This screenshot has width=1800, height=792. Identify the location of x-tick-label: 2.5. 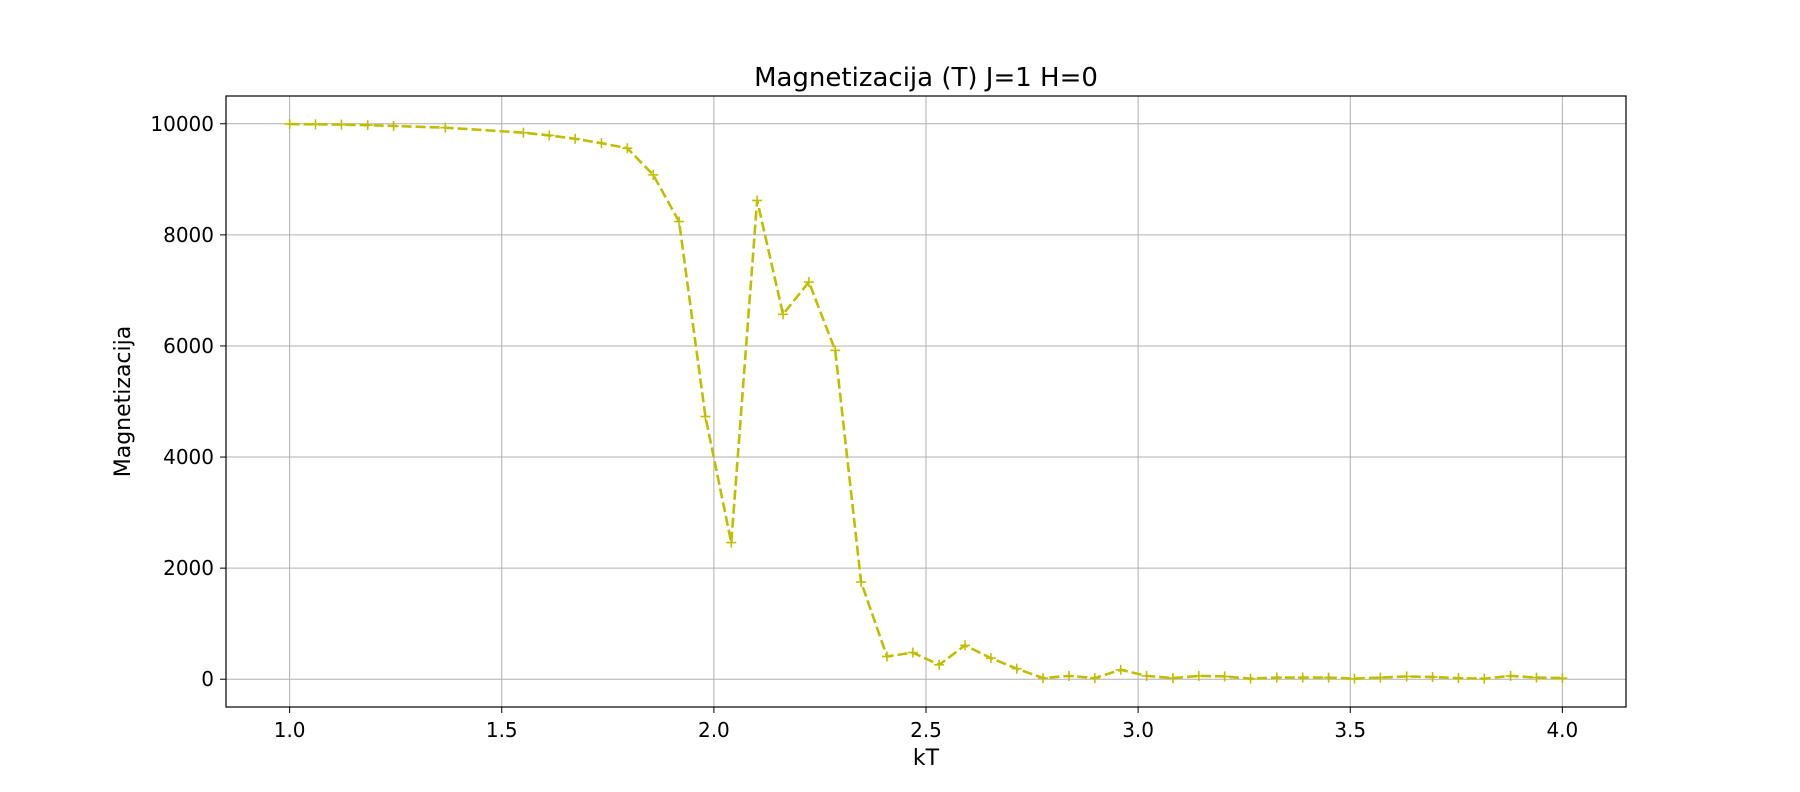
(926, 730).